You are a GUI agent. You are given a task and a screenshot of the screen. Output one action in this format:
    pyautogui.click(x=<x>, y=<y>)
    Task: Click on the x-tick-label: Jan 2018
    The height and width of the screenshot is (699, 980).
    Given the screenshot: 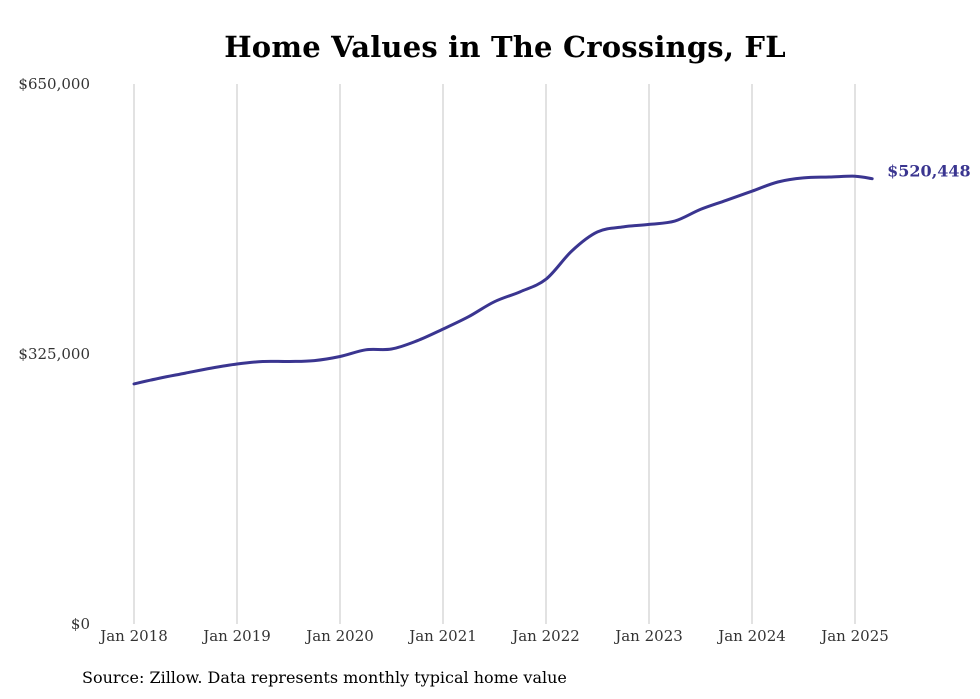 What is the action you would take?
    pyautogui.click(x=133, y=636)
    